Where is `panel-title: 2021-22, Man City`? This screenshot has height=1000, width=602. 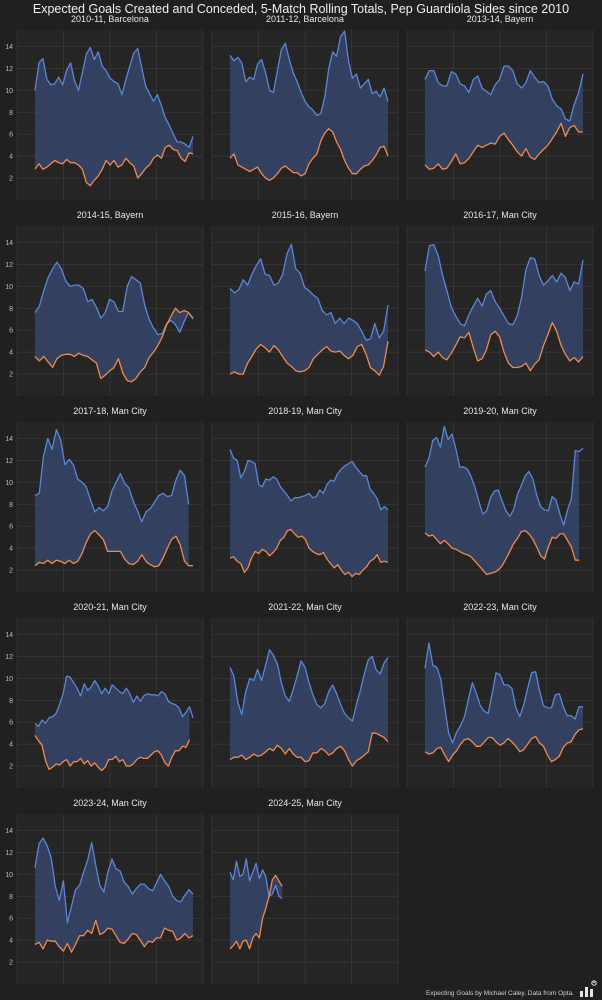
panel-title: 2021-22, Man City is located at coordinates (305, 607).